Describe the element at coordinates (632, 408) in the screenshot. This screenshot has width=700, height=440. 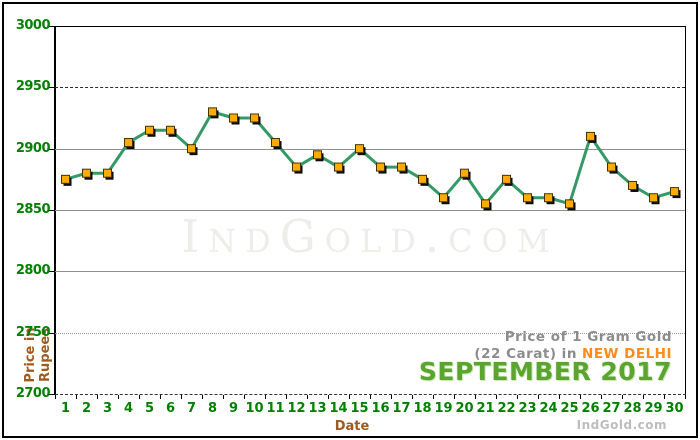
I see `x-tick-label: 28` at that location.